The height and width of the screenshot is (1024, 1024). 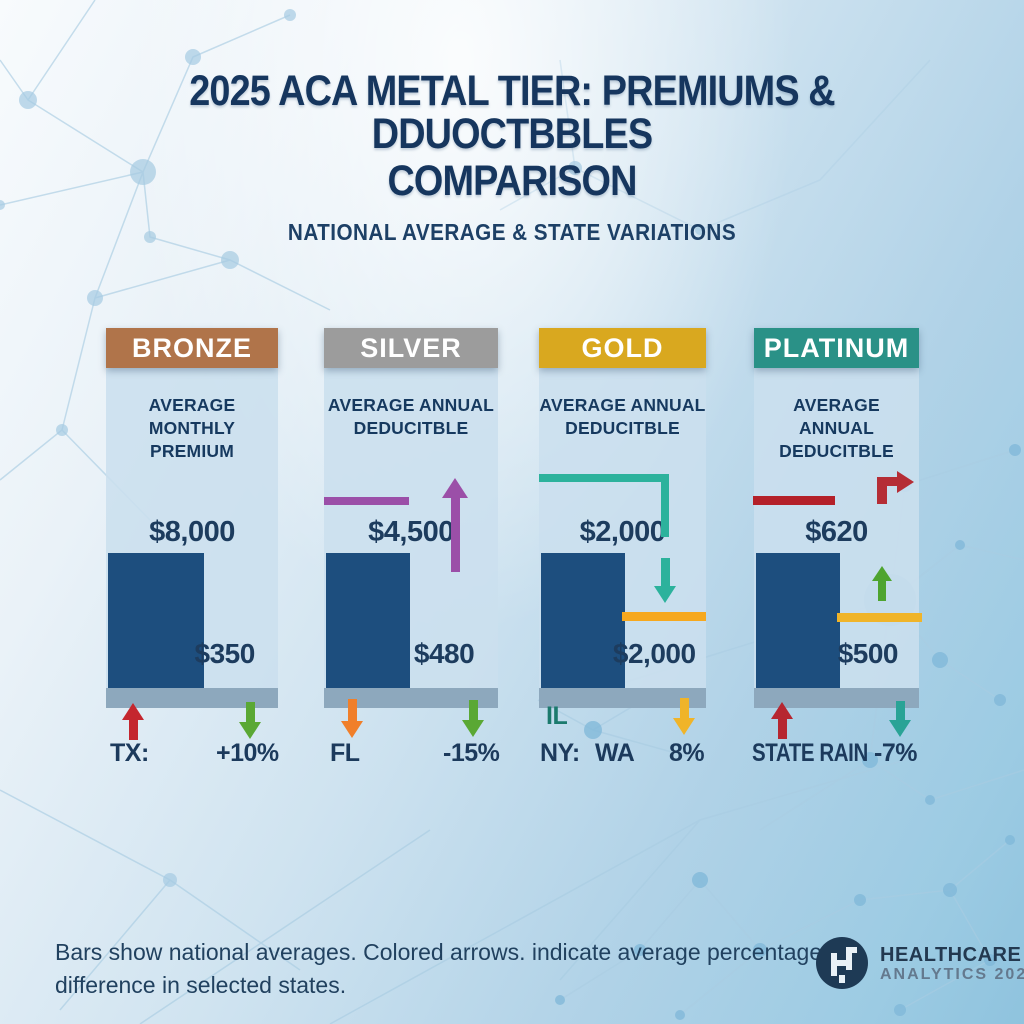 What do you see at coordinates (622, 532) in the screenshot?
I see `upper-value-label: $2,000` at bounding box center [622, 532].